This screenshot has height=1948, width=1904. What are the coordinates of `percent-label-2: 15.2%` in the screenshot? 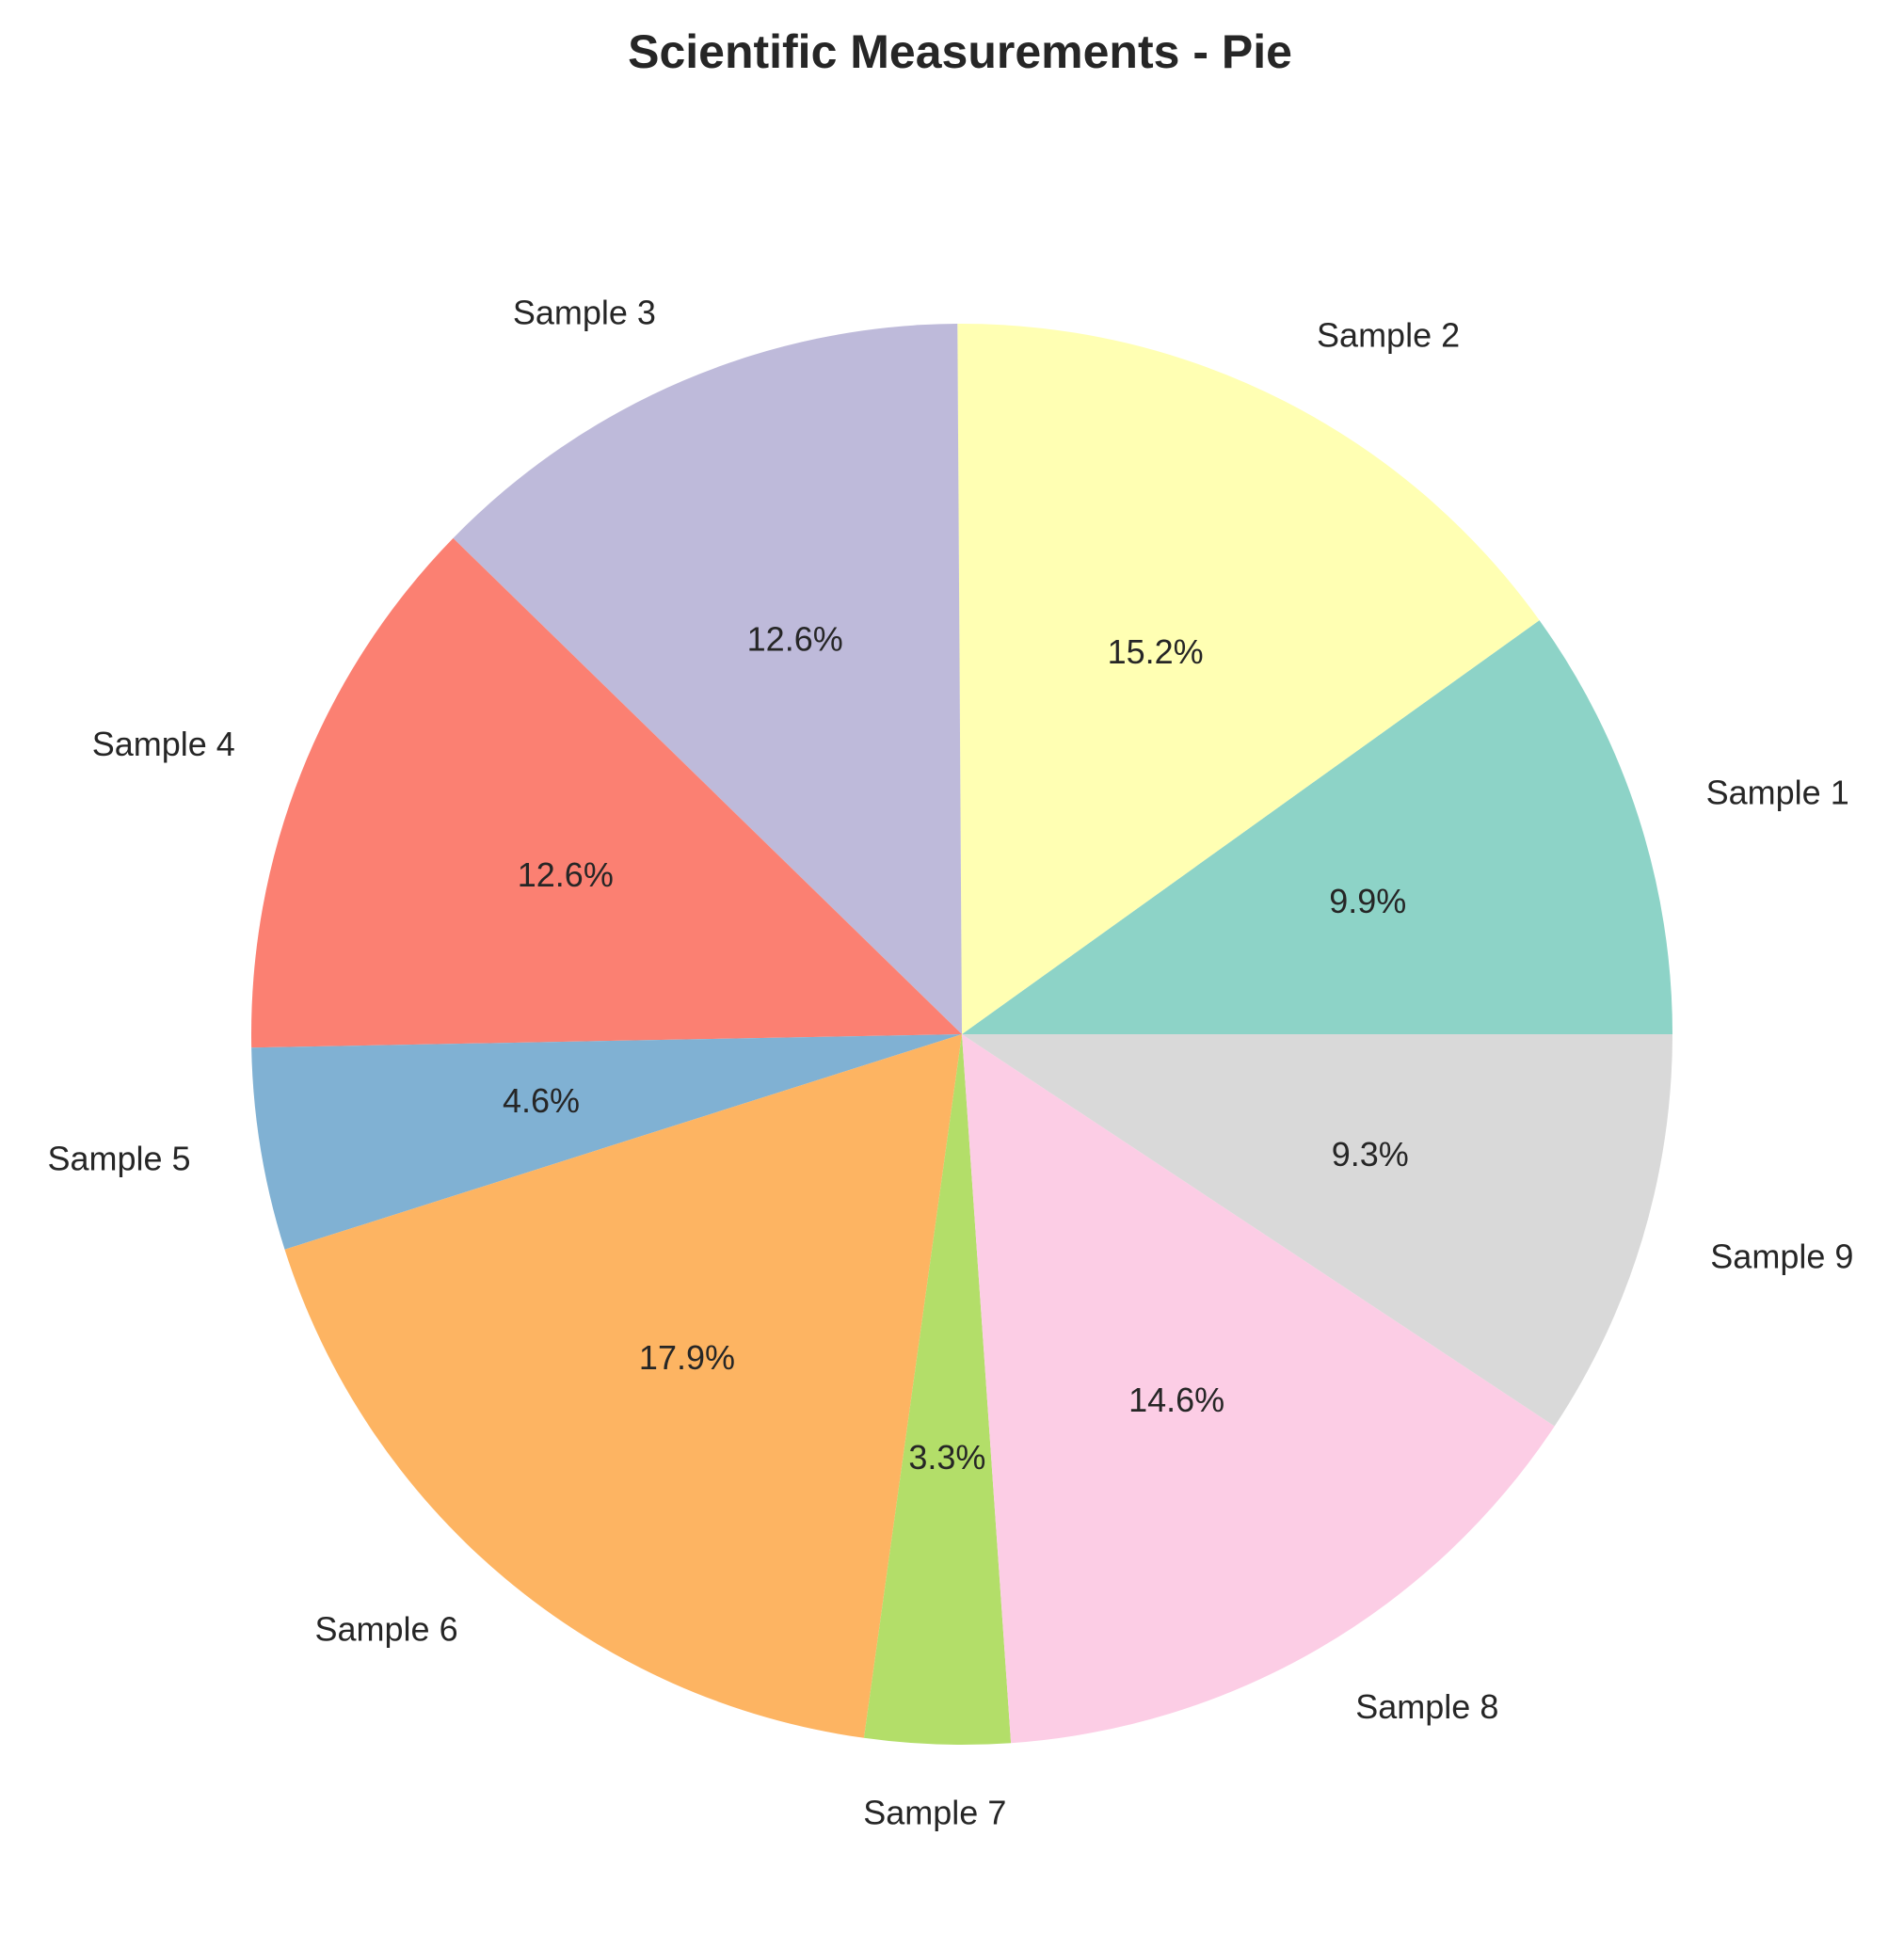 It's located at (1156, 651).